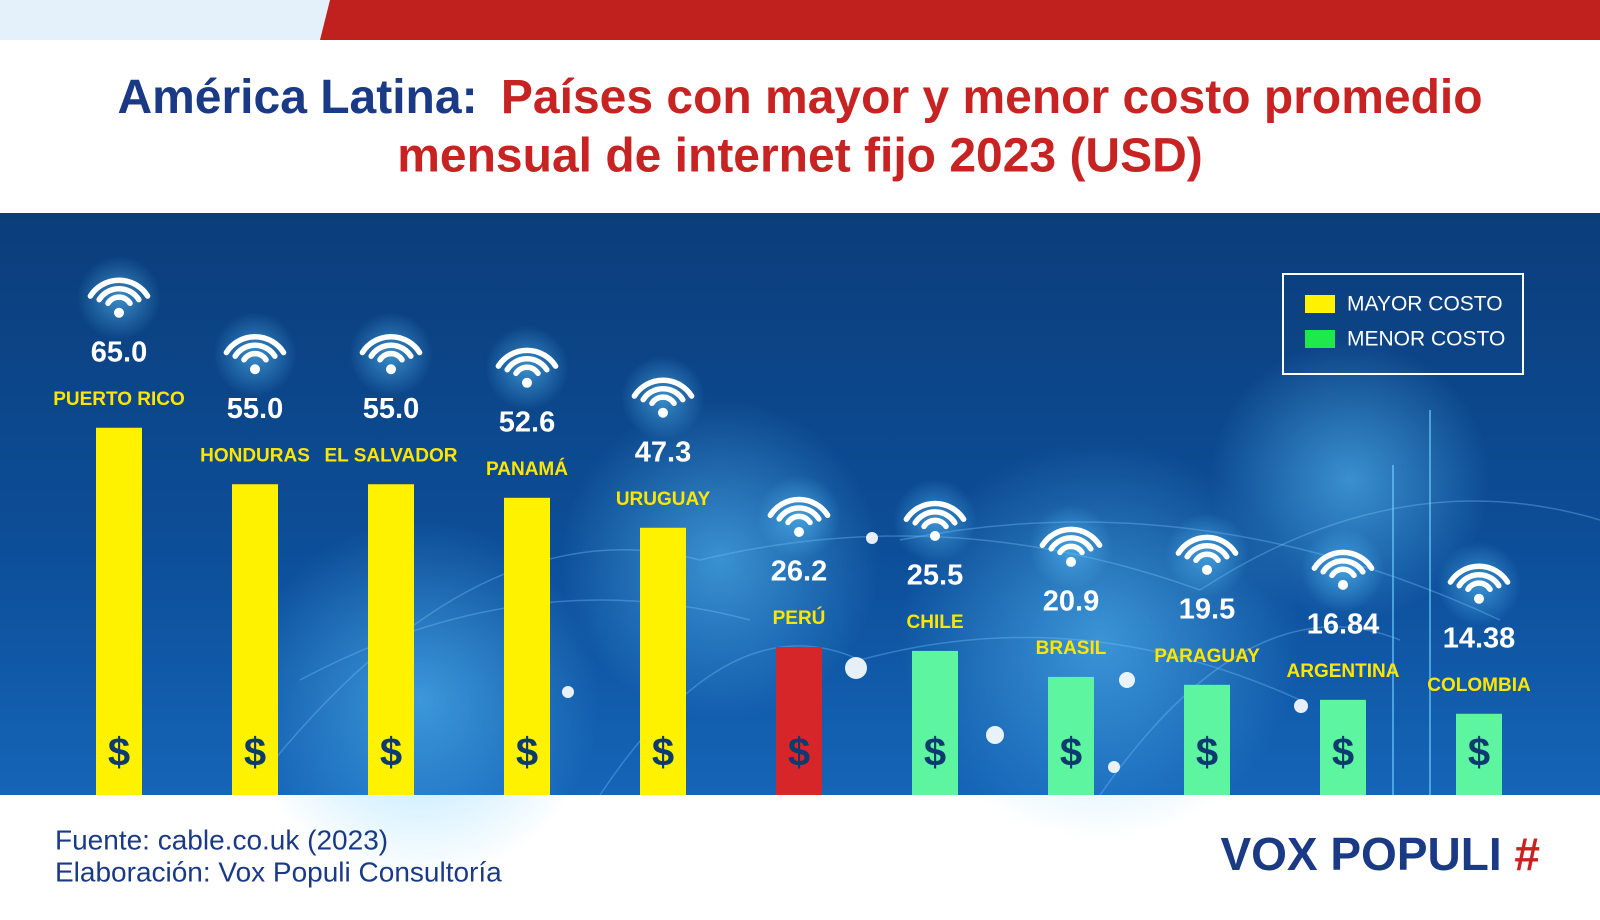 The height and width of the screenshot is (920, 1600). What do you see at coordinates (1403, 324) in the screenshot?
I see `legend: MAYOR COSTO MENOR COSTO` at bounding box center [1403, 324].